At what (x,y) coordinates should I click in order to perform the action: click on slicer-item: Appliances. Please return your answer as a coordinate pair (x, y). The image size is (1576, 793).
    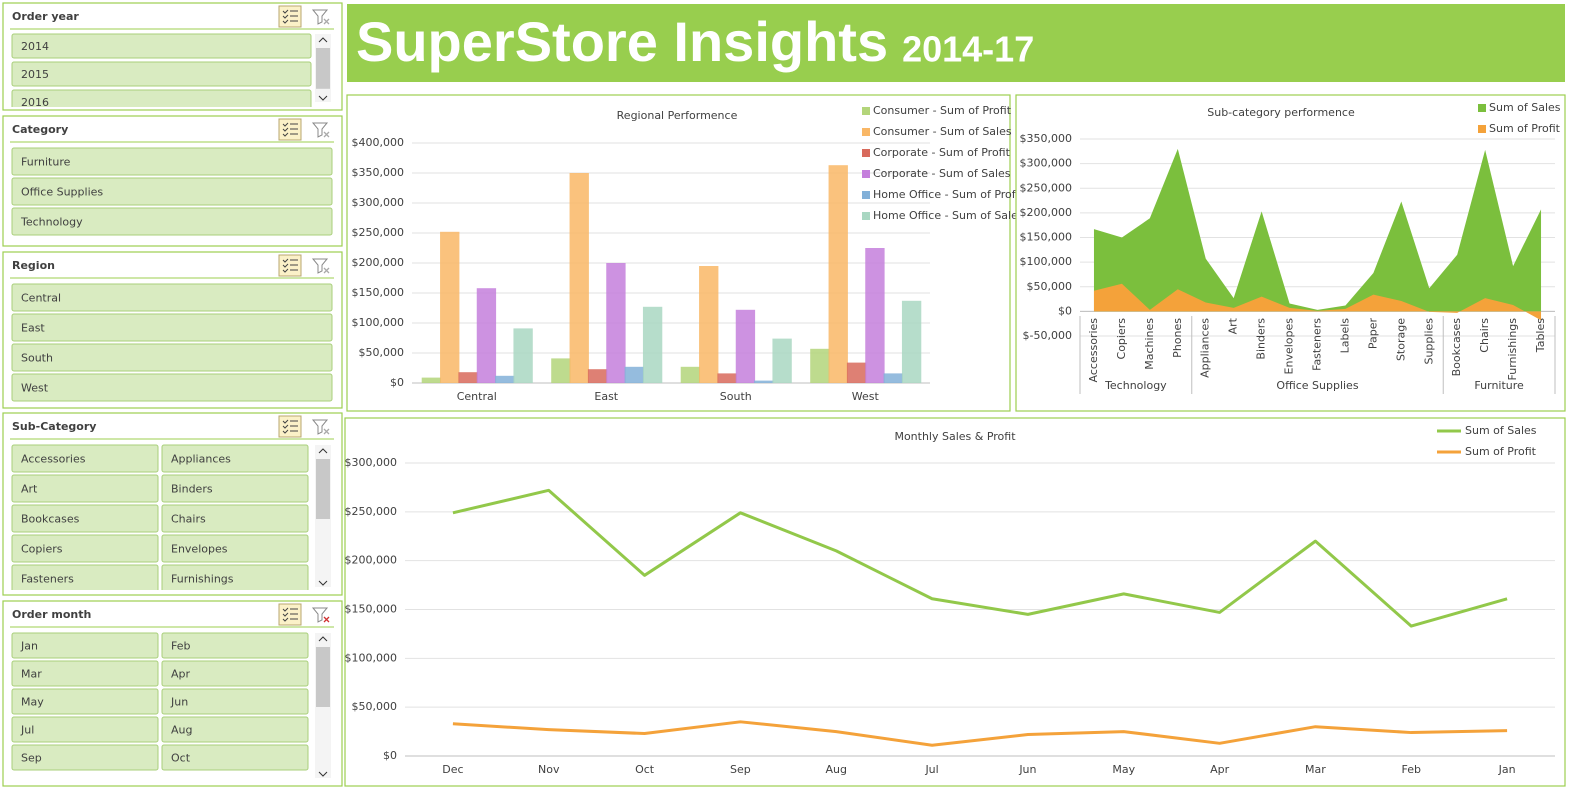
    Looking at the image, I should click on (235, 458).